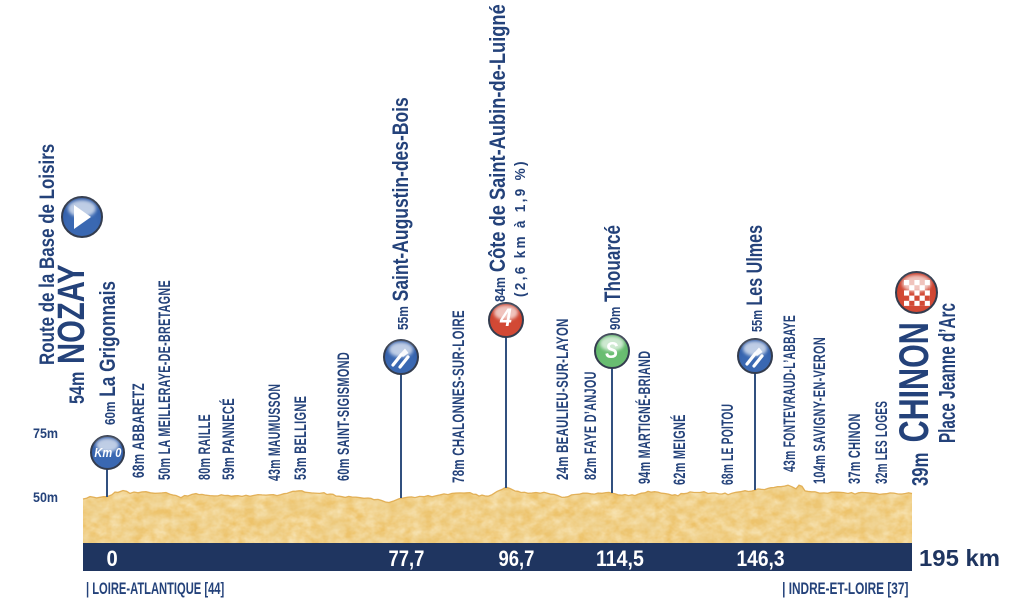 Image resolution: width=1024 pixels, height=604 pixels. I want to click on total-distance: 195 km, so click(960, 558).